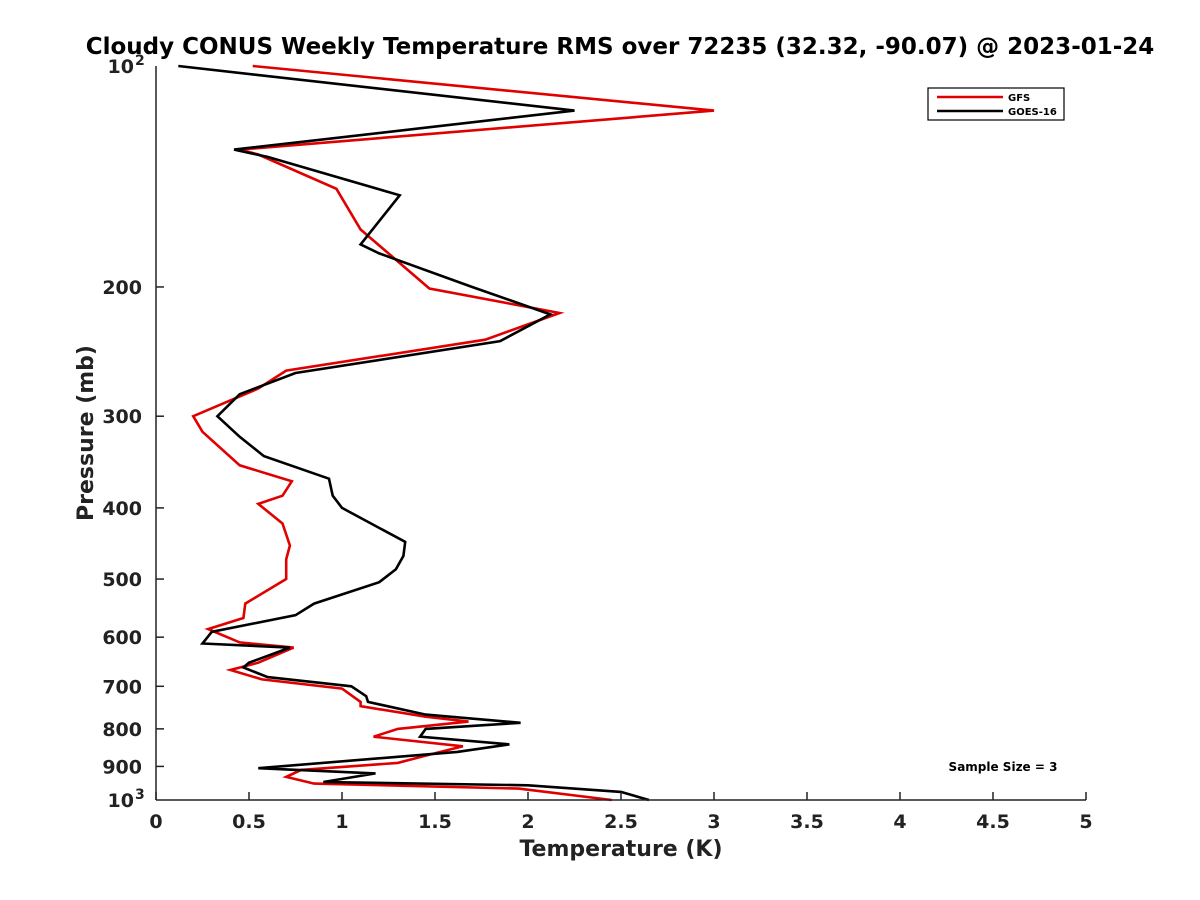  What do you see at coordinates (155, 822) in the screenshot?
I see `x-tick-label: 0` at bounding box center [155, 822].